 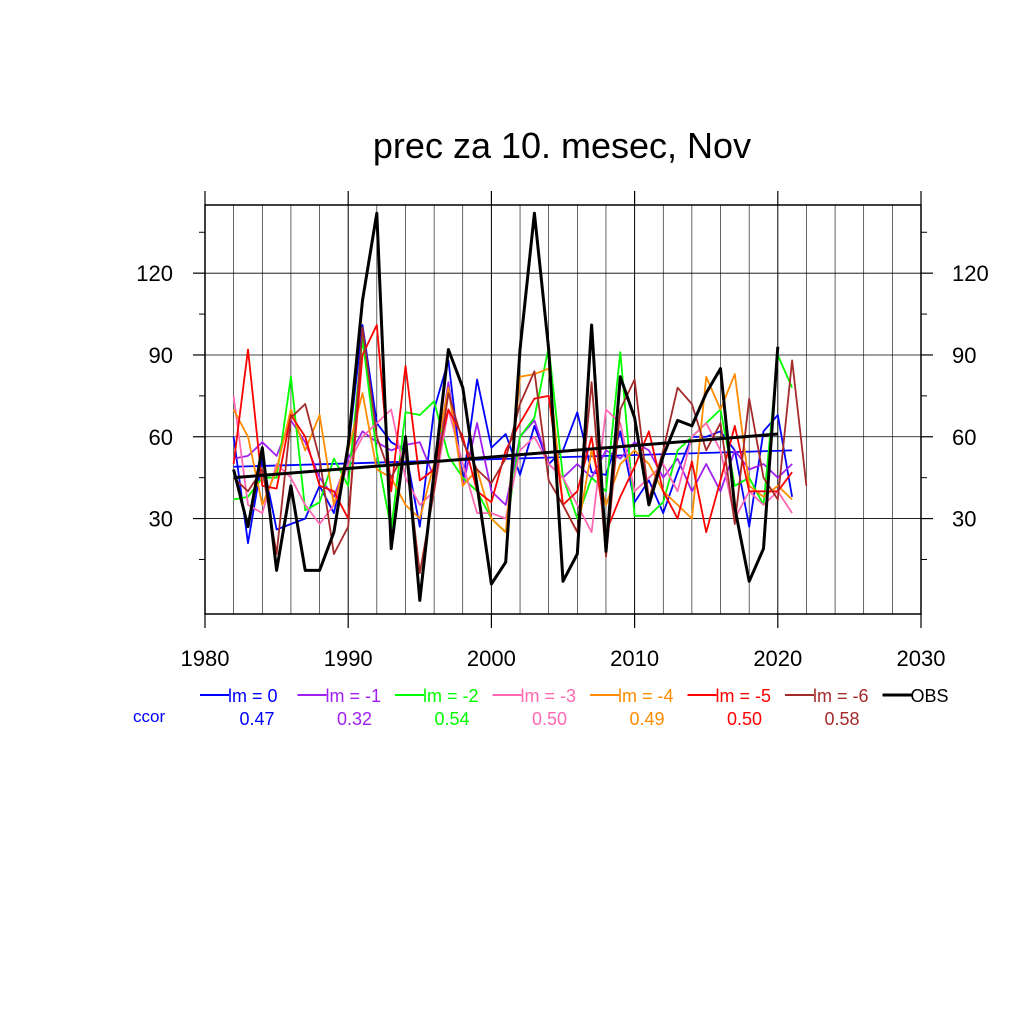 I want to click on y-tick-label-left: 90, so click(x=161, y=355).